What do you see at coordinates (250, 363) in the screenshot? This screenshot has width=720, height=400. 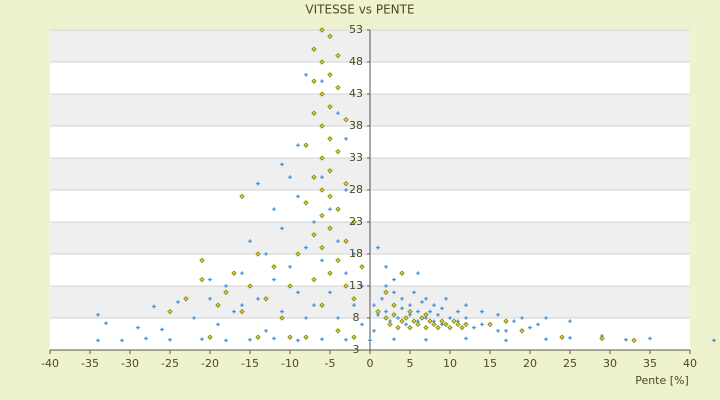 I see `x-tick-label: -15` at bounding box center [250, 363].